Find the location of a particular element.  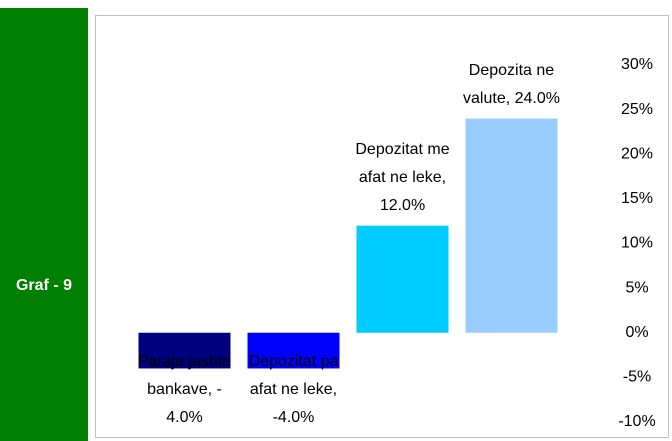

y-tick-label: 20% is located at coordinates (637, 153).